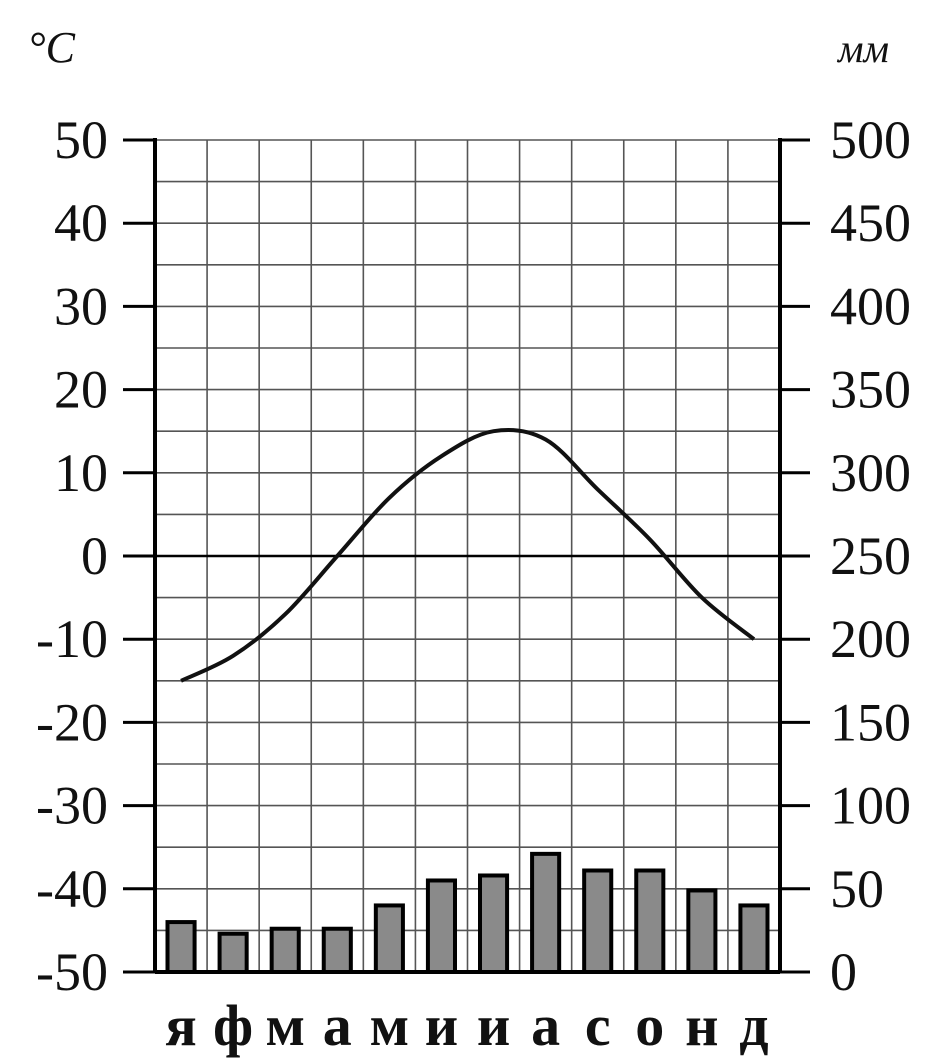  Describe the element at coordinates (870, 390) in the screenshot. I see `right-tick-label: 350` at that location.